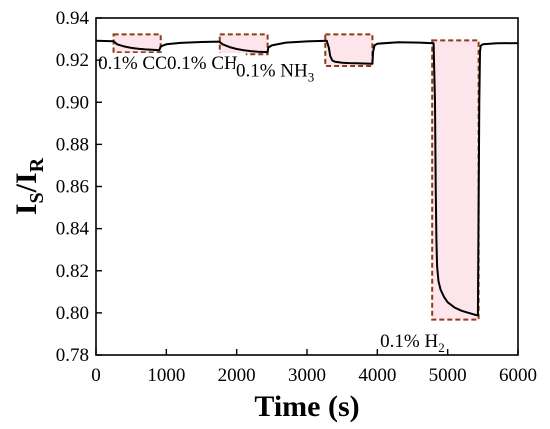  I want to click on y-tick-label: 0.86, so click(72, 187).